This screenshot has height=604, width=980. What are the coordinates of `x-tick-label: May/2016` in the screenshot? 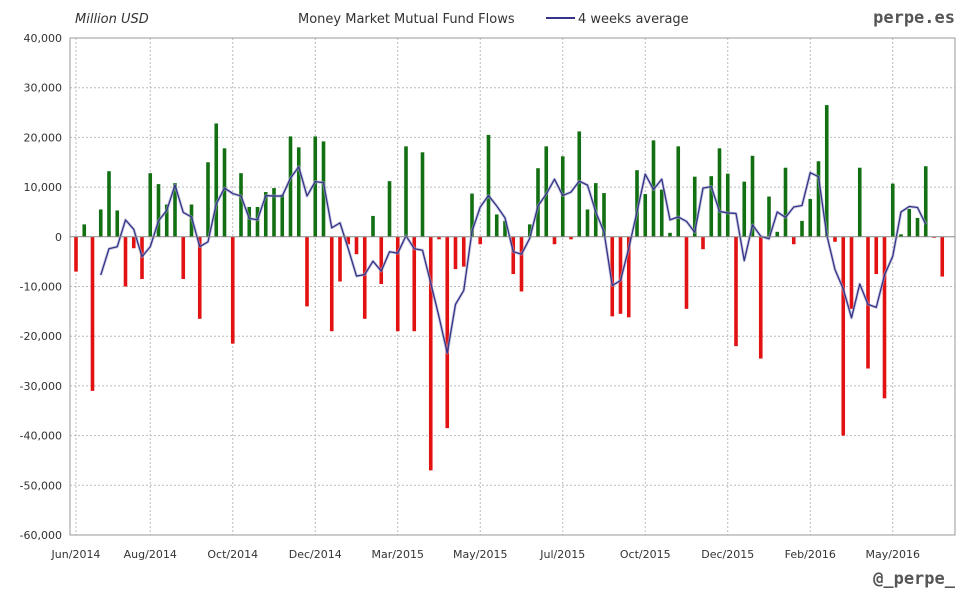 It's located at (893, 554).